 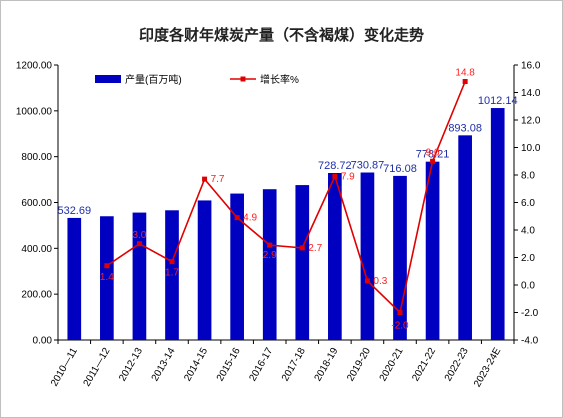 I want to click on line-data-label: 1.7, so click(x=172, y=273).